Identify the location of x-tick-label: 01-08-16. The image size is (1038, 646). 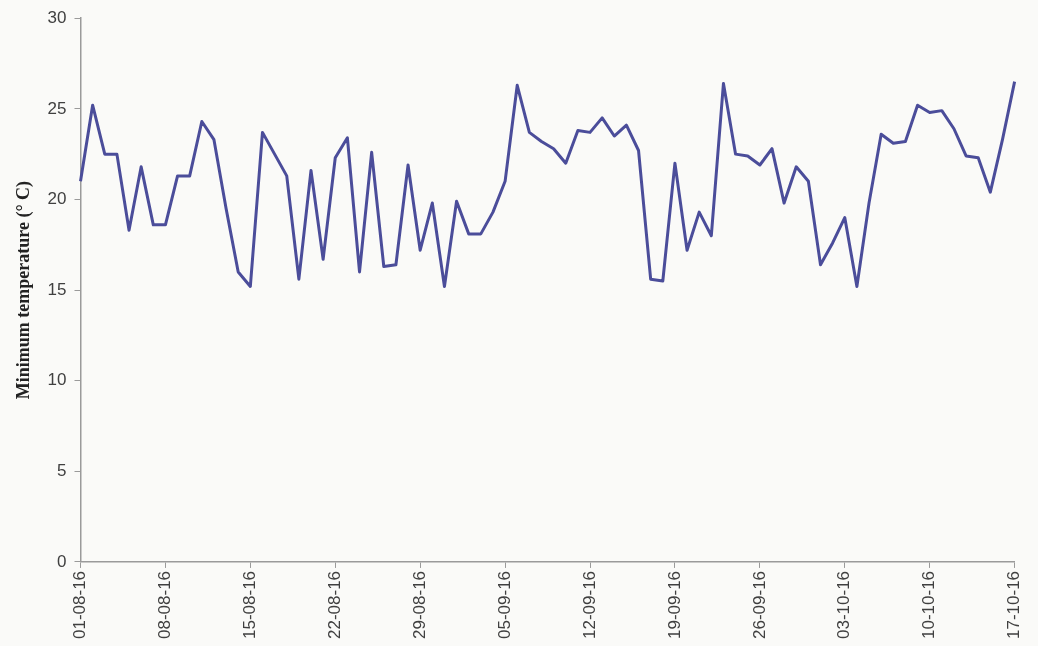
(80, 605).